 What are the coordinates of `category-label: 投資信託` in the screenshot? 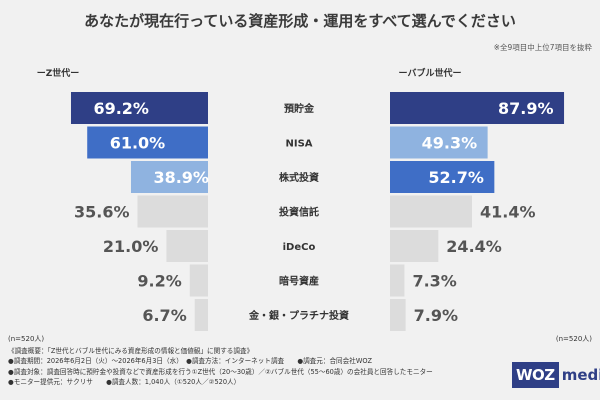 It's located at (299, 212).